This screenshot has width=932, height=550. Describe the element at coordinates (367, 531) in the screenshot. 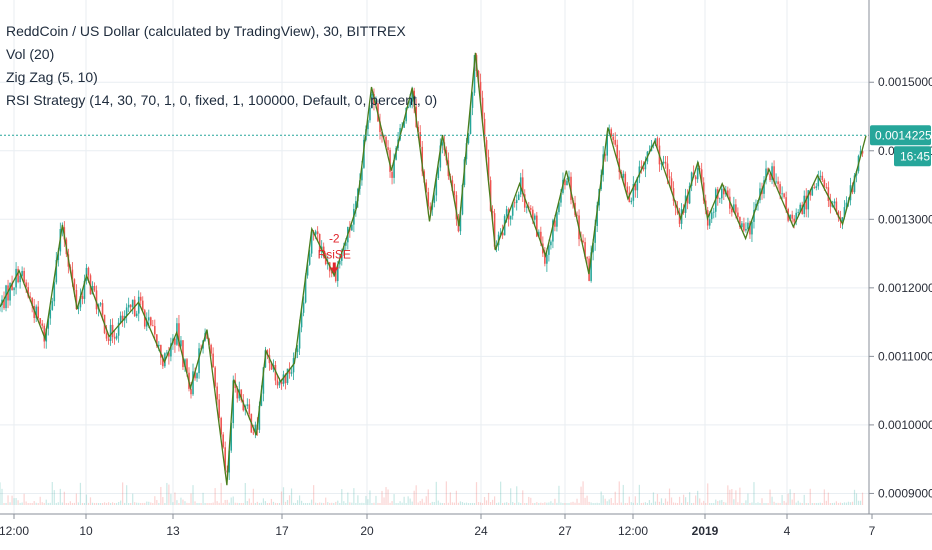

I see `time-tick-label: 20` at that location.